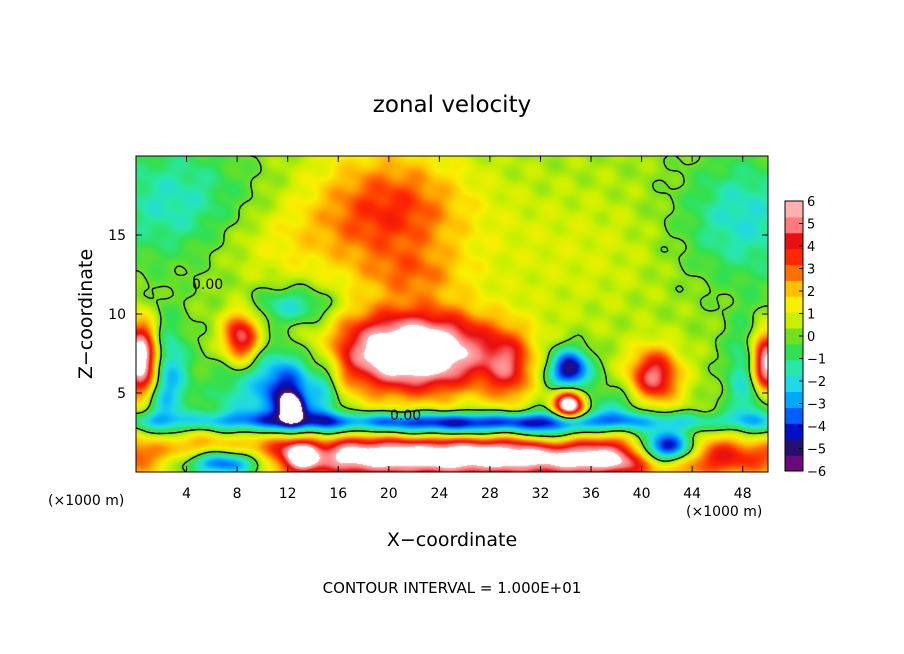  I want to click on colorbar-tick-label: 4, so click(811, 247).